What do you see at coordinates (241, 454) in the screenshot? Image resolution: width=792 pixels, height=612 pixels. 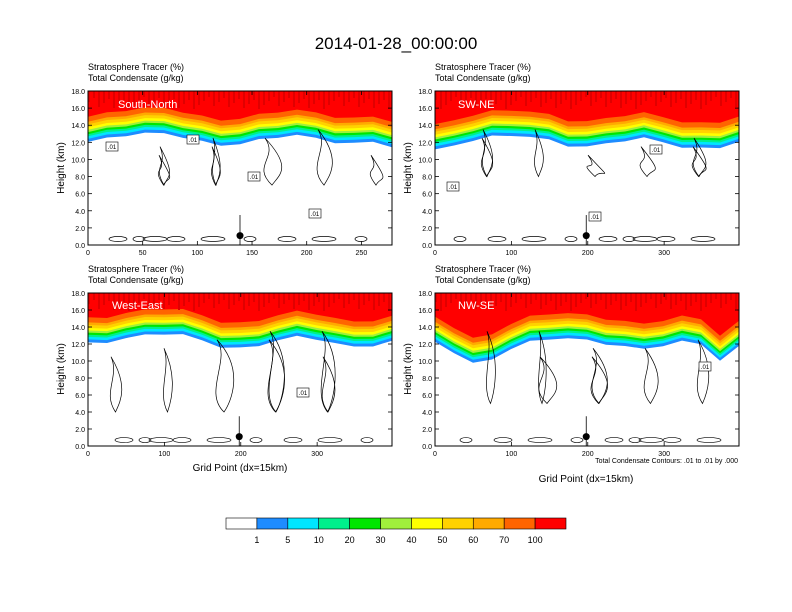 I see `x-tick-label: 200` at bounding box center [241, 454].